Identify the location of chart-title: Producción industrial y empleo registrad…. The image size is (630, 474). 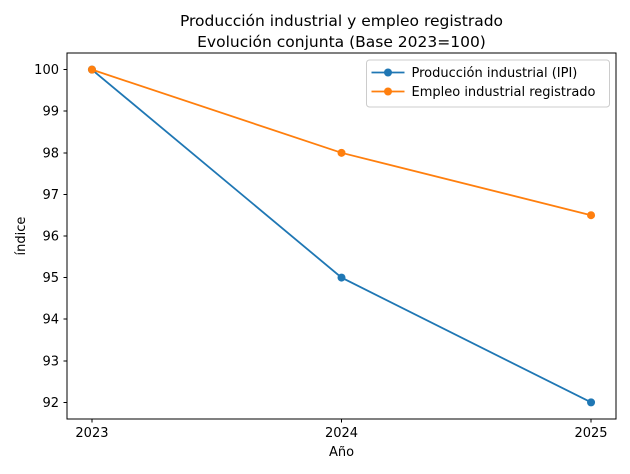
(341, 21).